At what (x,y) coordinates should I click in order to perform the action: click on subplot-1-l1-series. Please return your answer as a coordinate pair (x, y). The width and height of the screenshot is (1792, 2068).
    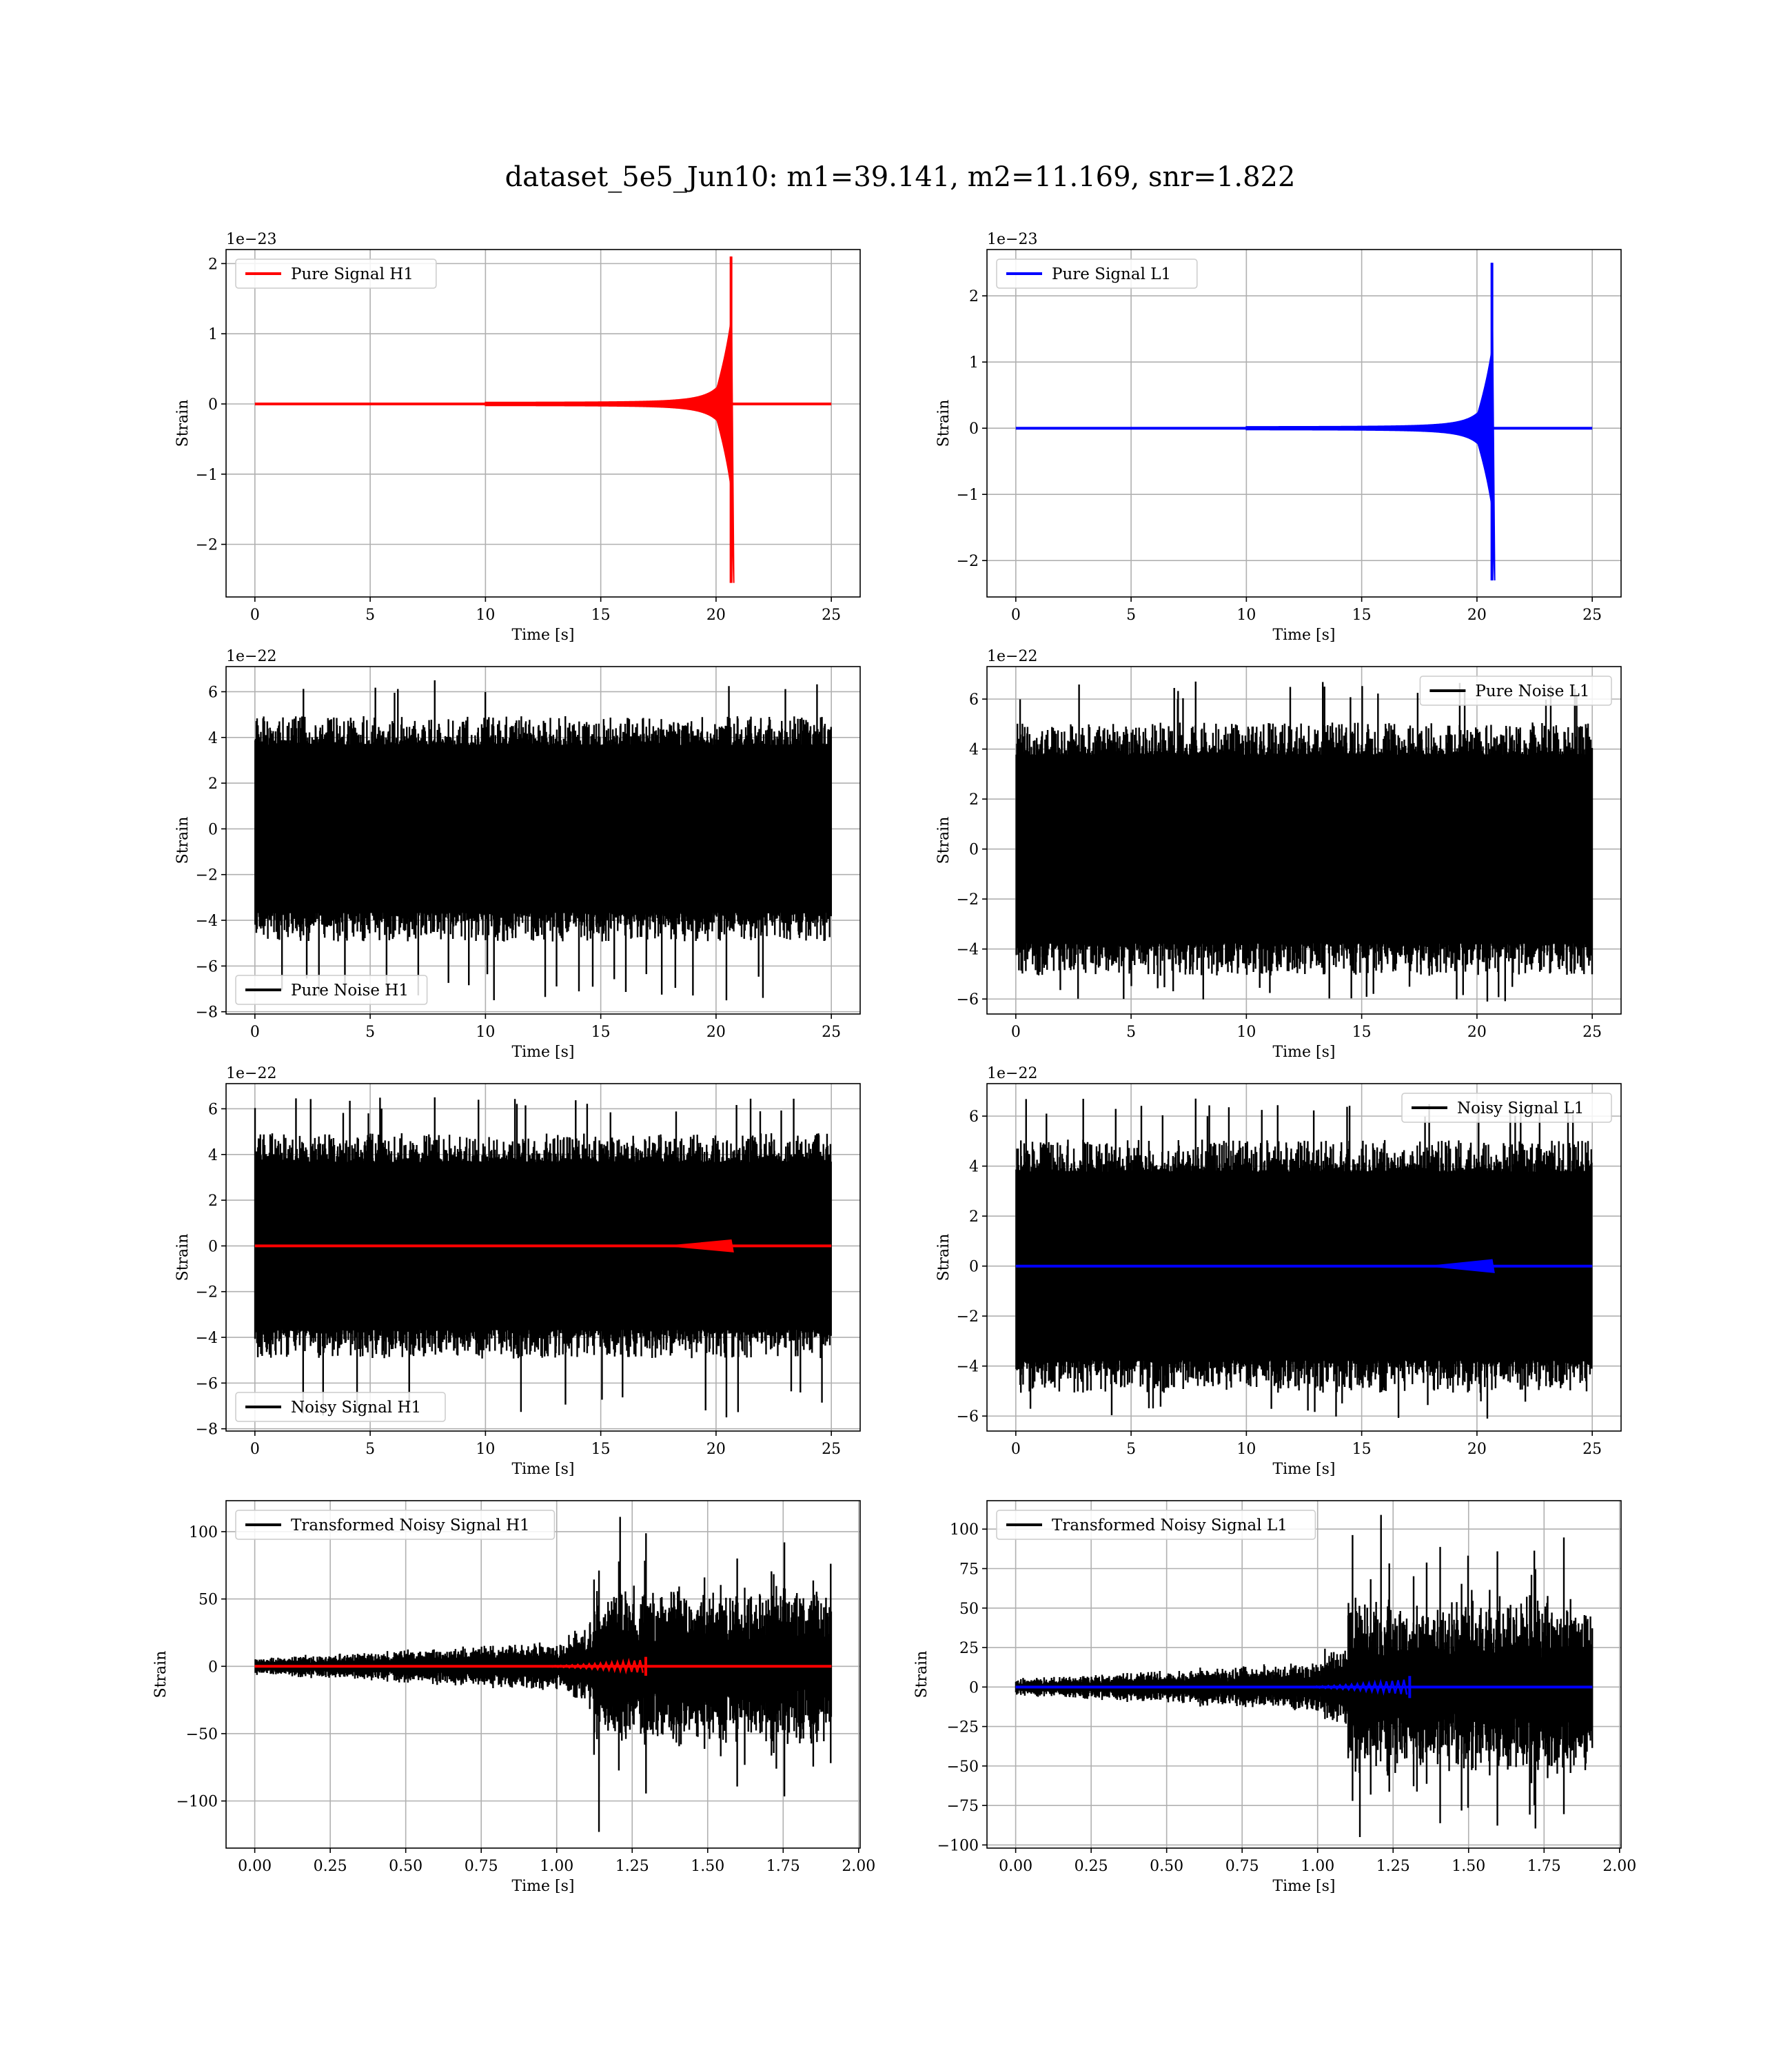
    Looking at the image, I should click on (1304, 422).